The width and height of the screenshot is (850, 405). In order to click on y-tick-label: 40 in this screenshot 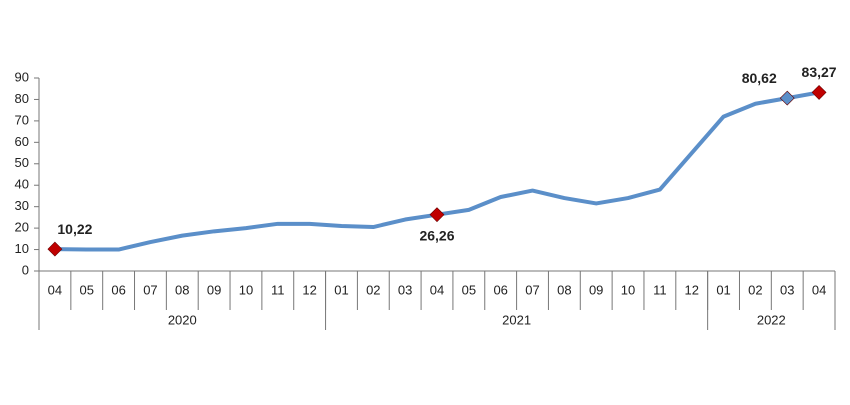, I will do `click(22, 184)`.